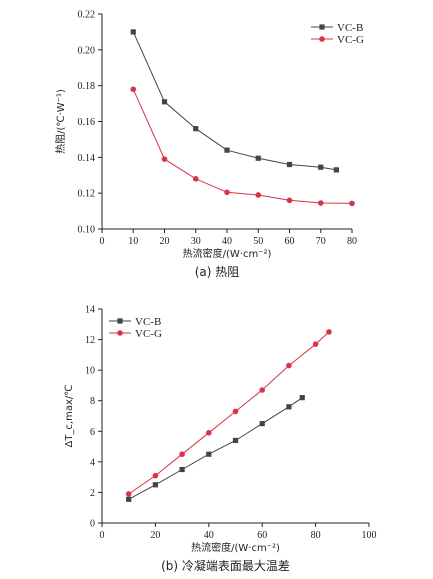  What do you see at coordinates (225, 565) in the screenshot?
I see `figure-caption: (b) 冷凝端表面最大温差` at bounding box center [225, 565].